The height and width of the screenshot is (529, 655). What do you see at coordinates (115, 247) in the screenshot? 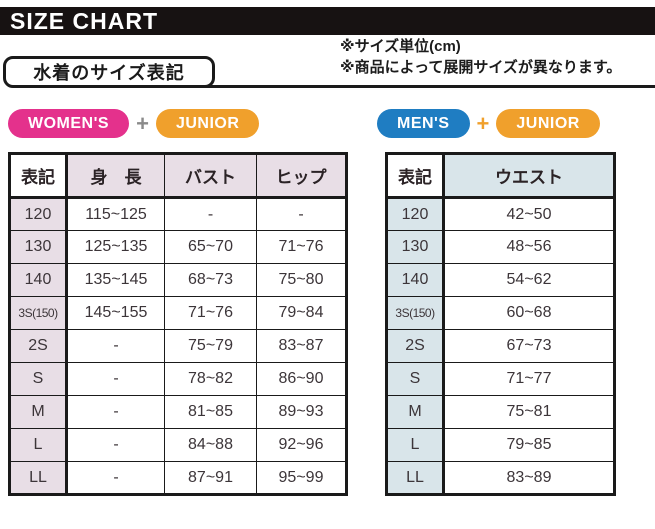
I see `measurement-cell: 125~135` at bounding box center [115, 247].